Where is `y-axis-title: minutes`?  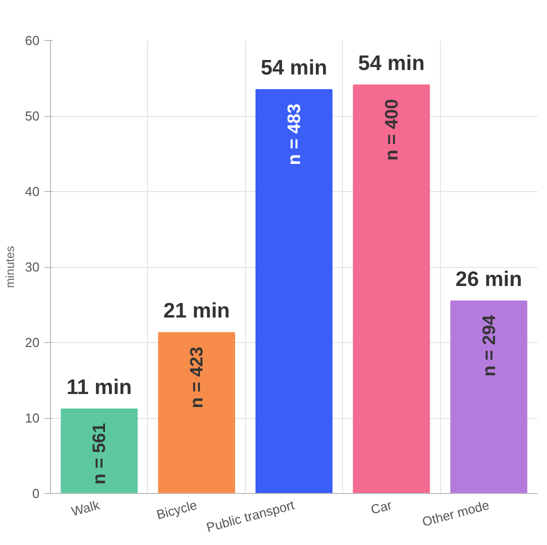 y-axis-title: minutes is located at coordinates (10, 267).